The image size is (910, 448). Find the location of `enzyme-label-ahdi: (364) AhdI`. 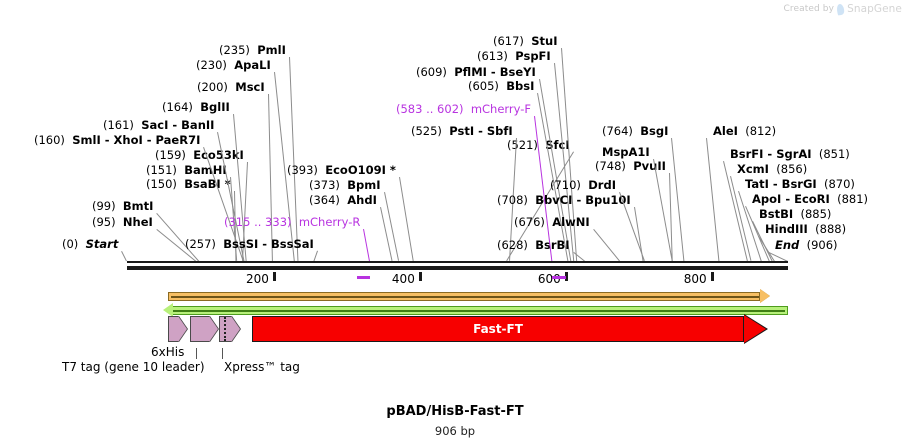

enzyme-label-ahdi: (364) AhdI is located at coordinates (343, 200).